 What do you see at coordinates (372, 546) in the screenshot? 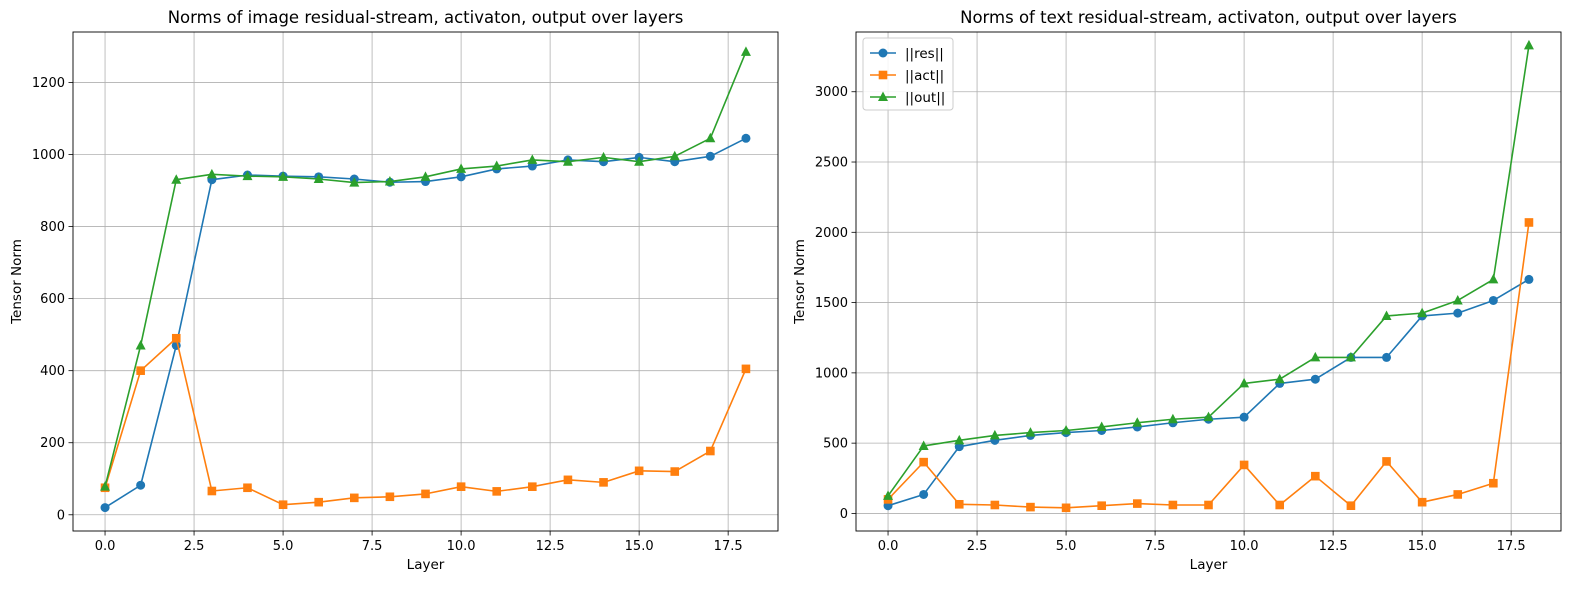
I see `x-tick-label: 7.5` at bounding box center [372, 546].